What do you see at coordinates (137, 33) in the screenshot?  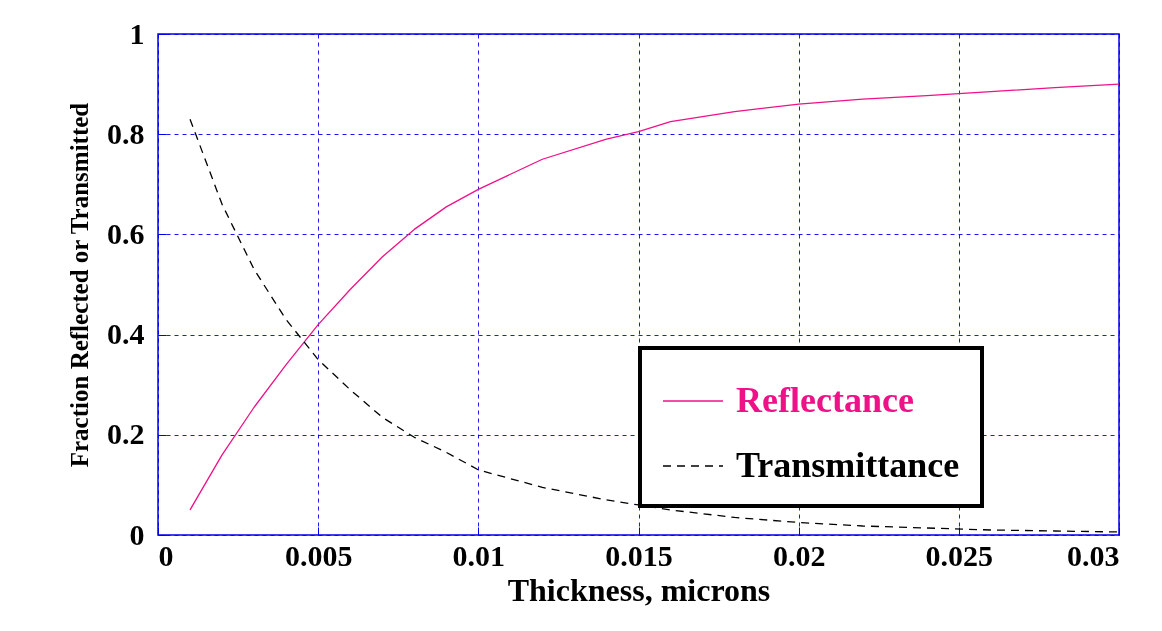 I see `y-tick-label: 1` at bounding box center [137, 33].